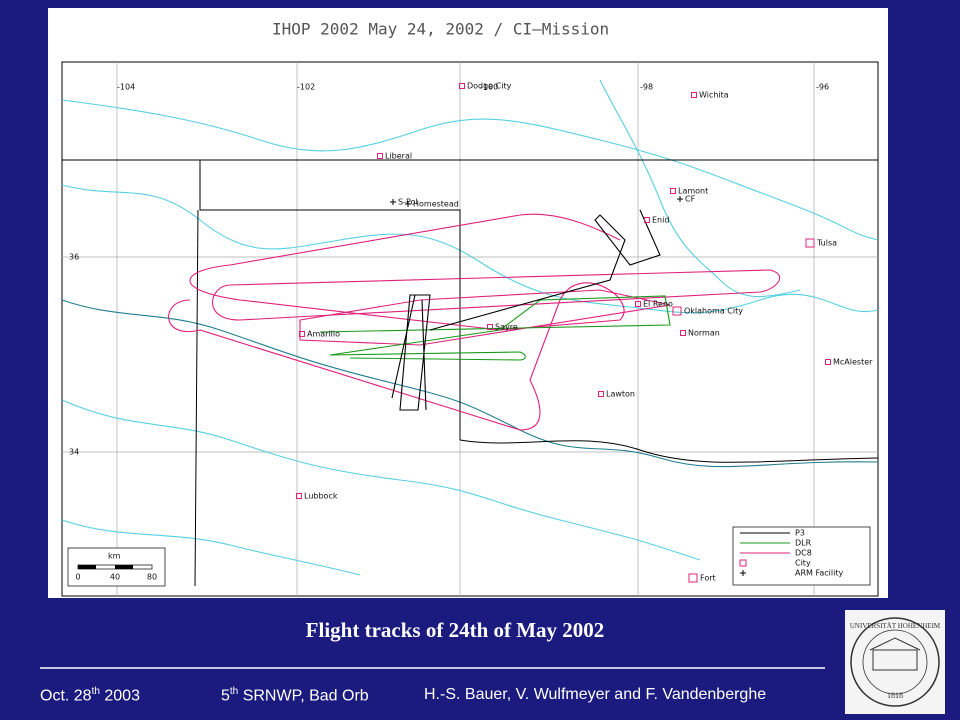 Image resolution: width=960 pixels, height=720 pixels. What do you see at coordinates (895, 695) in the screenshot?
I see `logo-year: 1818` at bounding box center [895, 695].